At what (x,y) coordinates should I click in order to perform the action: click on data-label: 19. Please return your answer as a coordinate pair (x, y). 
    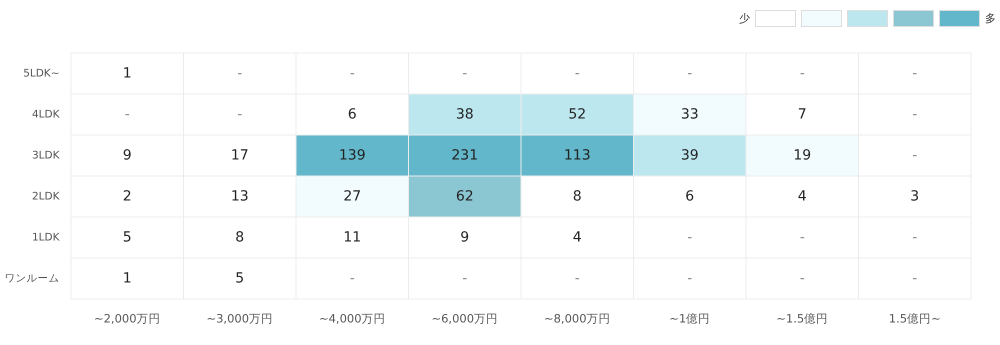
    Looking at the image, I should click on (802, 156).